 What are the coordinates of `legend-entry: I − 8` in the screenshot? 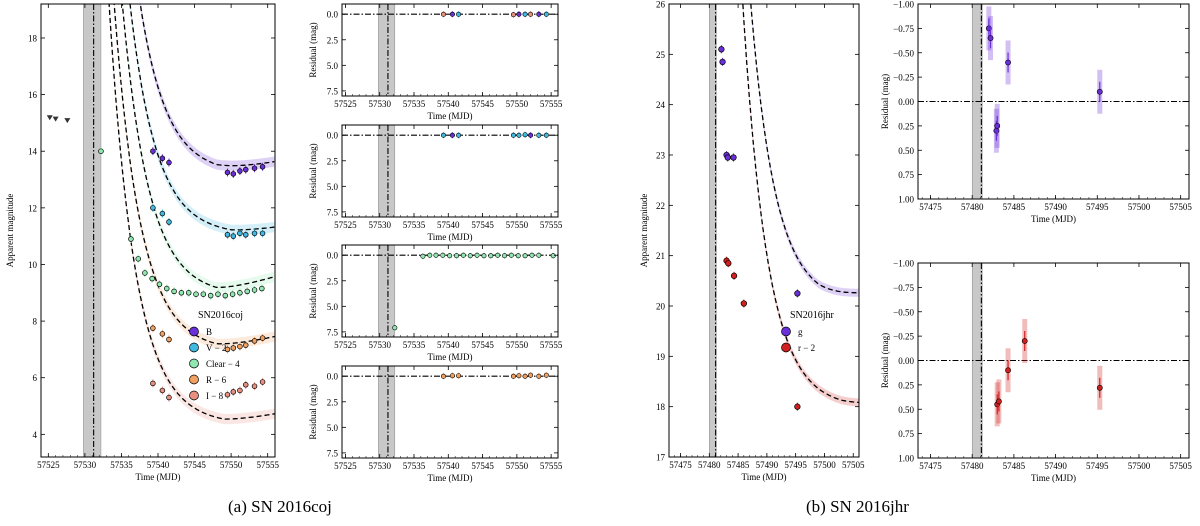 It's located at (215, 396).